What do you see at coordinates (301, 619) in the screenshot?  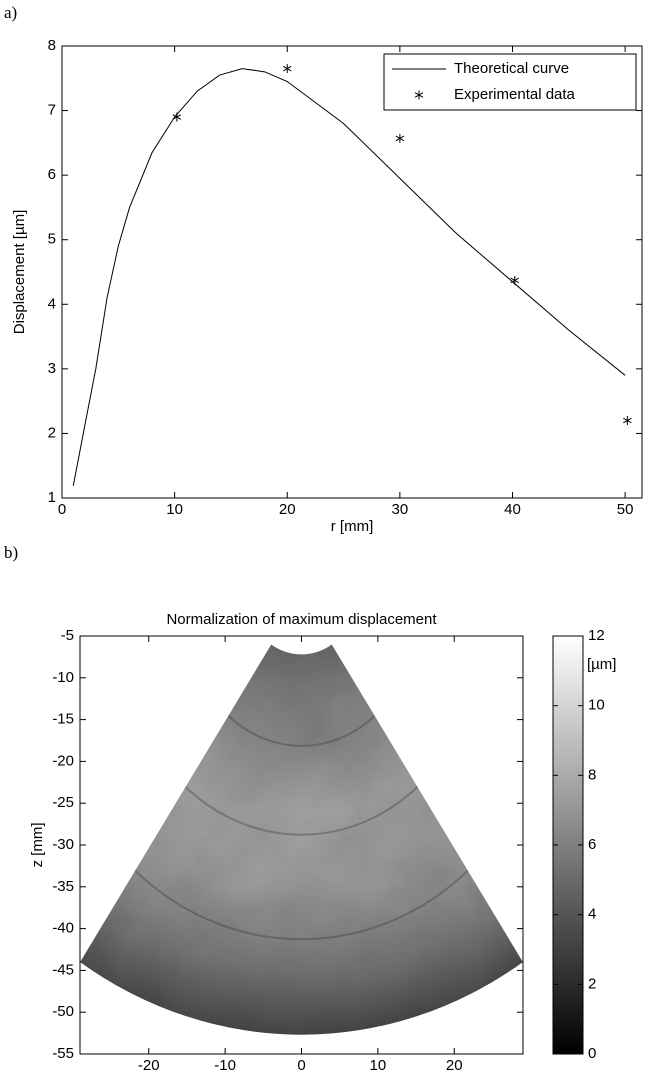 I see `chart-title: Normalization of maximum displacement` at bounding box center [301, 619].